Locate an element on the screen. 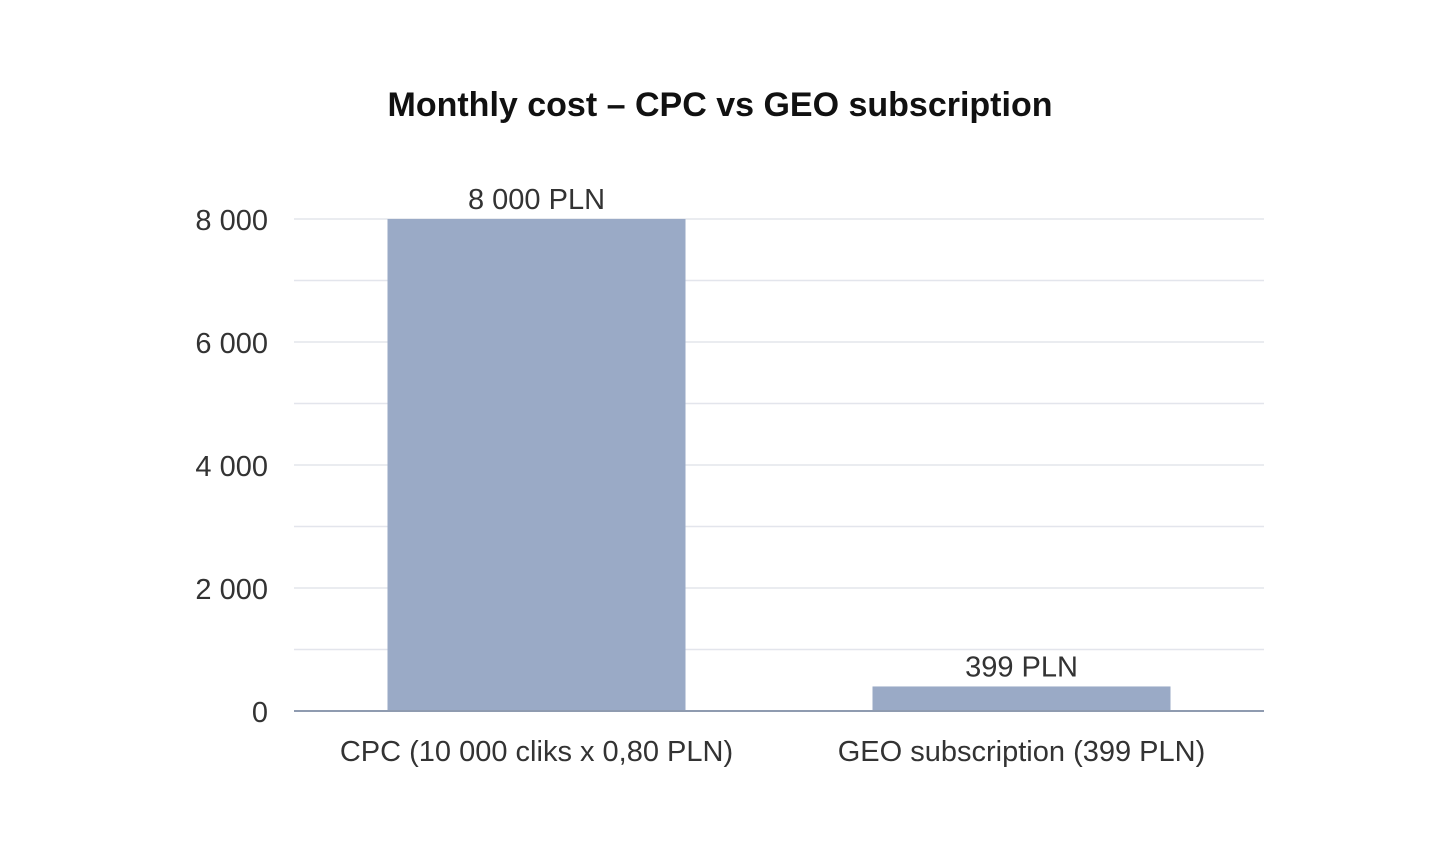 Image resolution: width=1440 pixels, height=858 pixels. y-tick-label: 4 000 is located at coordinates (231, 467).